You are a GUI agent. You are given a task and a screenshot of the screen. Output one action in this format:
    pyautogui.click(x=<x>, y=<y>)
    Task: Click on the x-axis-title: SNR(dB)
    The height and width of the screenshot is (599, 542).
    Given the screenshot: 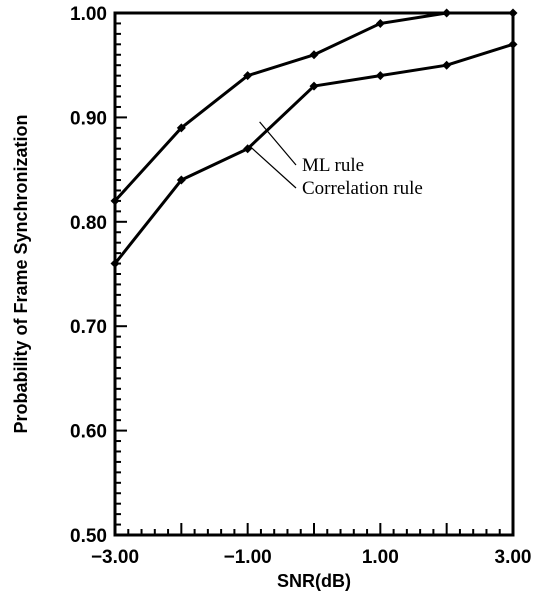 What is the action you would take?
    pyautogui.click(x=314, y=581)
    